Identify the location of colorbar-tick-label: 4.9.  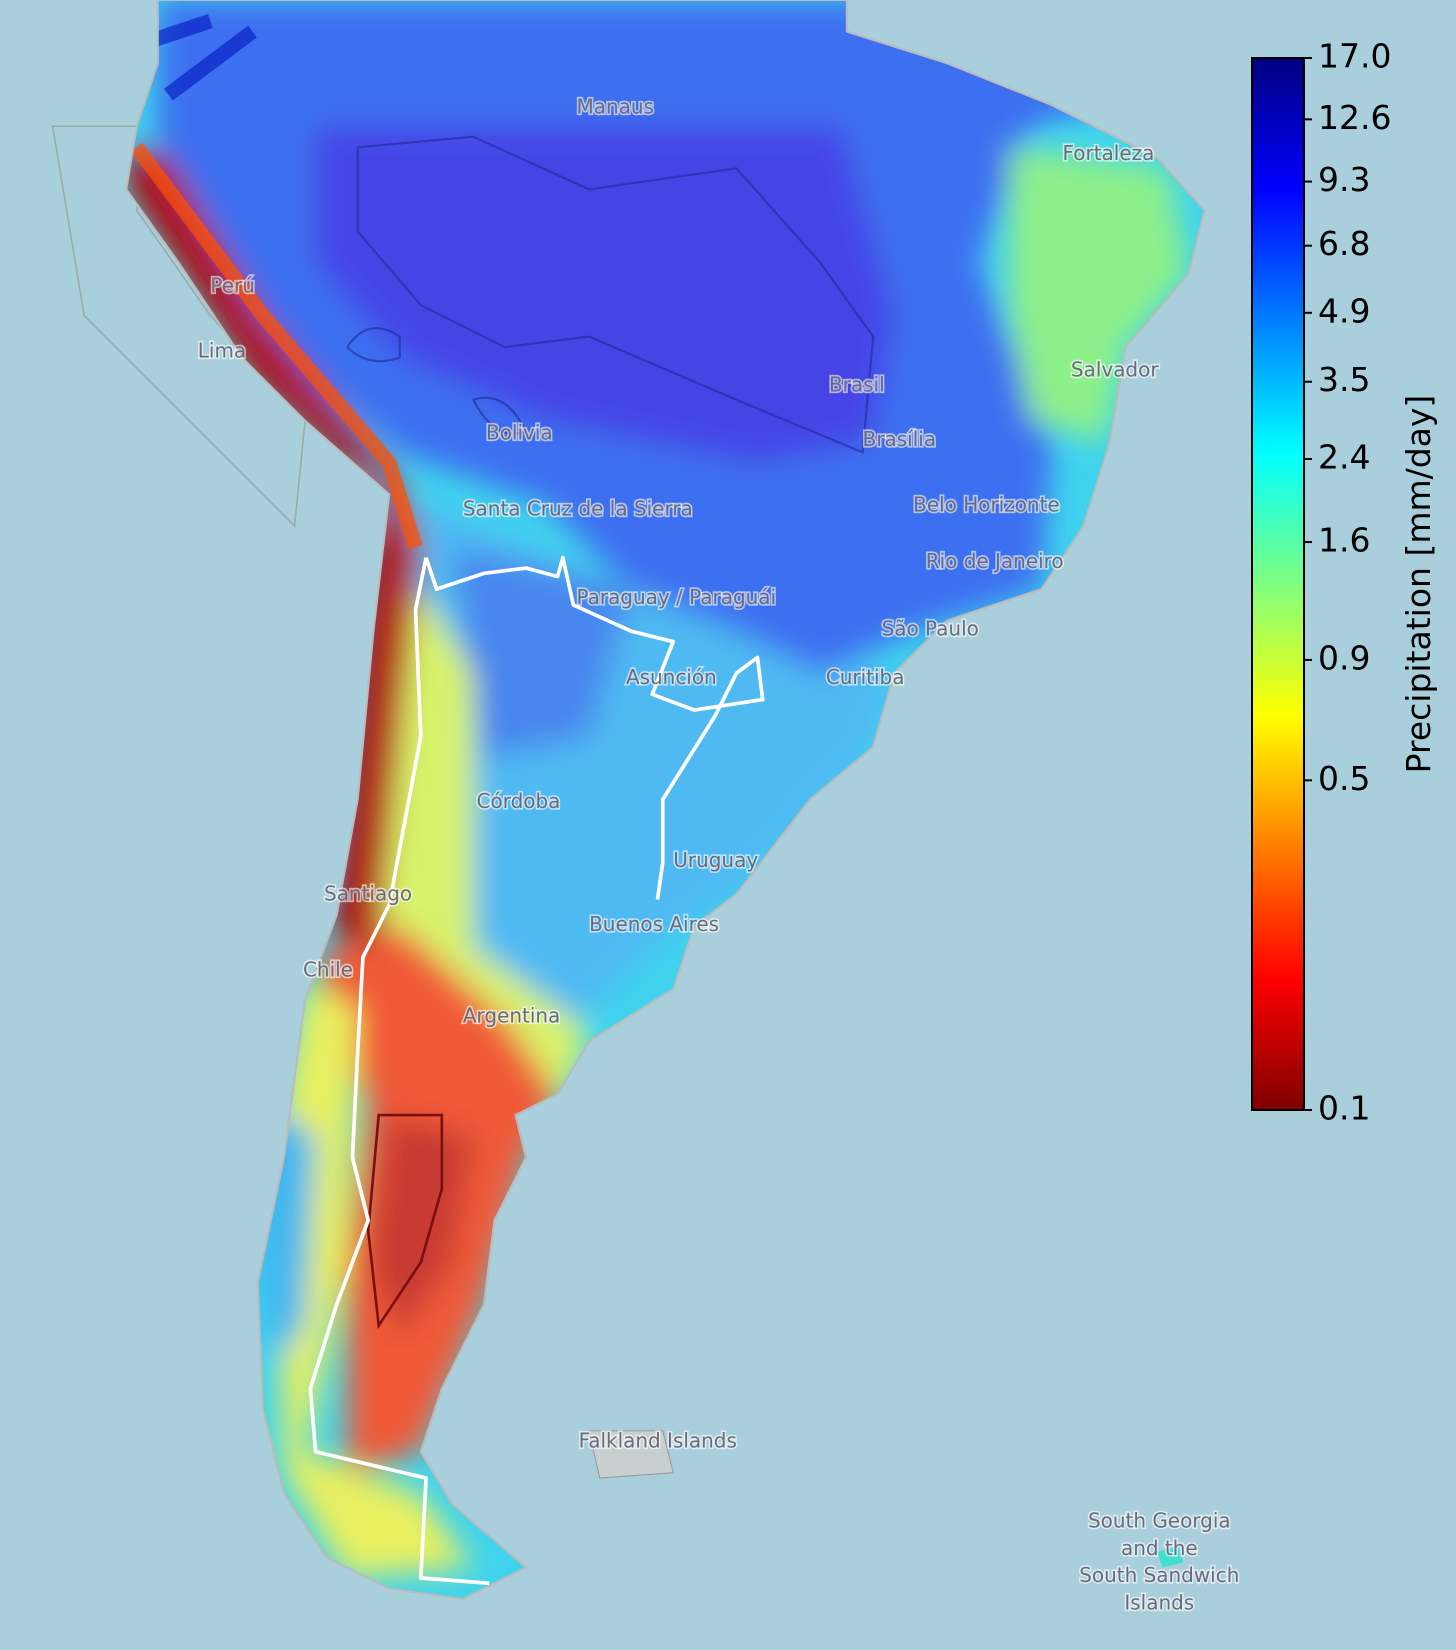
(1344, 310).